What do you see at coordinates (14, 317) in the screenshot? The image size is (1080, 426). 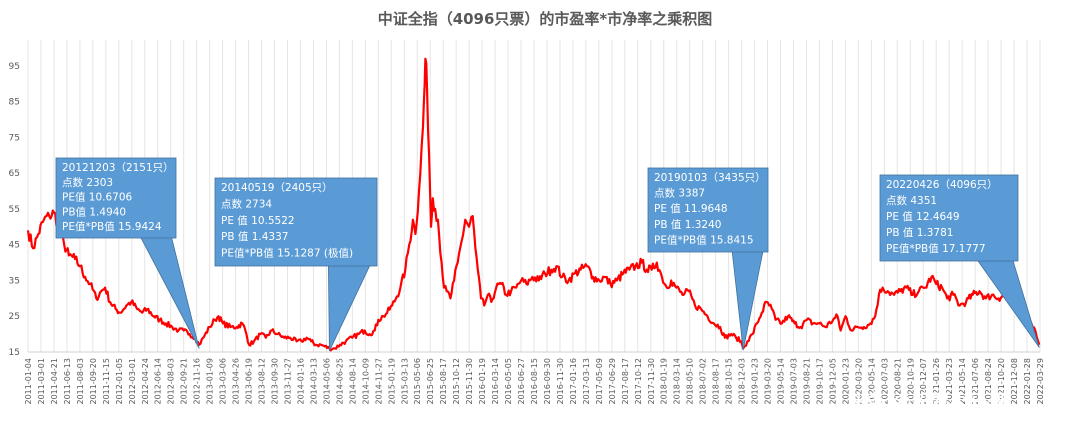 I see `y-tick-label: 25` at bounding box center [14, 317].